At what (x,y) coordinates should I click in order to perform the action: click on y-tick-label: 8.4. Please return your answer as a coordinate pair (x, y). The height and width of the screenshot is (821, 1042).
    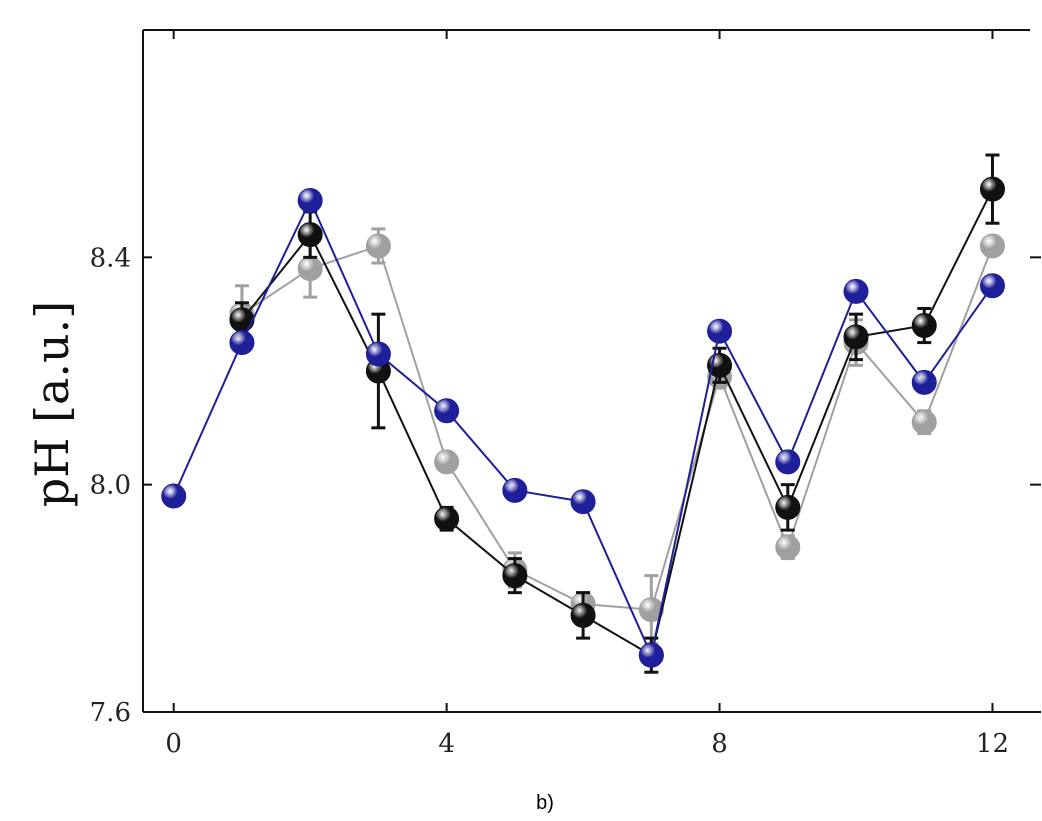
    Looking at the image, I should click on (110, 258).